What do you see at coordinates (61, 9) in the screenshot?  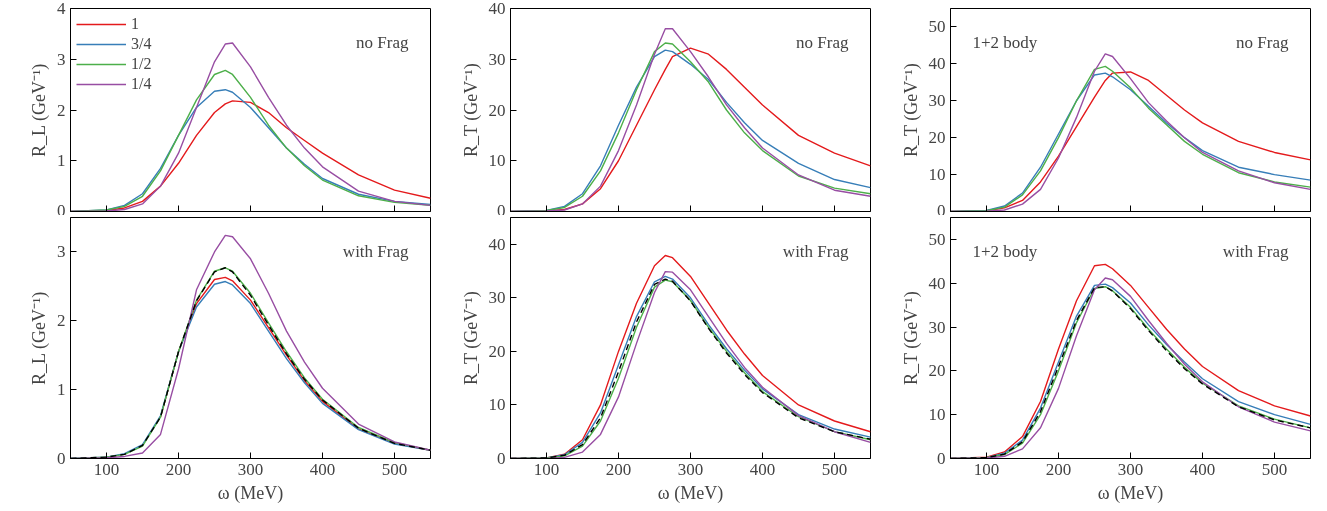 I see `y-tick-label: 4` at bounding box center [61, 9].